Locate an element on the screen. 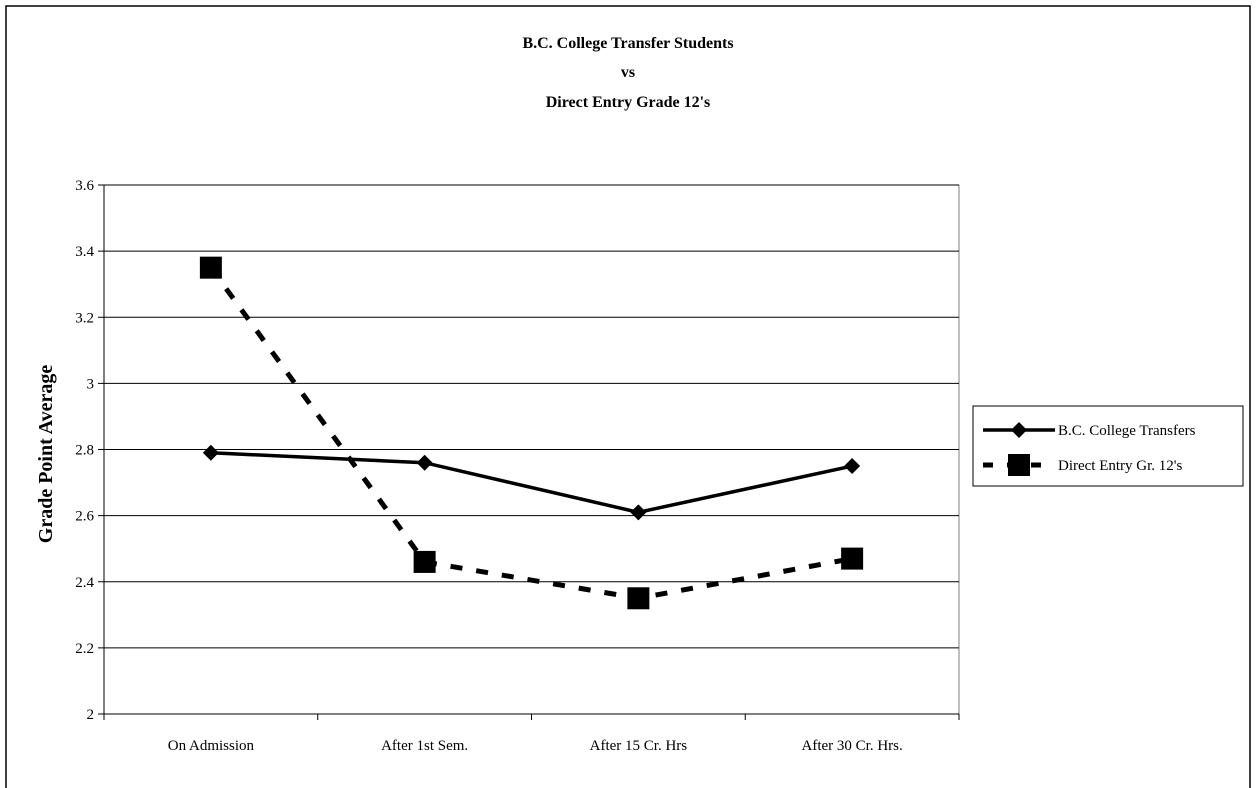  y-tick-label: 2.6 is located at coordinates (84, 517).